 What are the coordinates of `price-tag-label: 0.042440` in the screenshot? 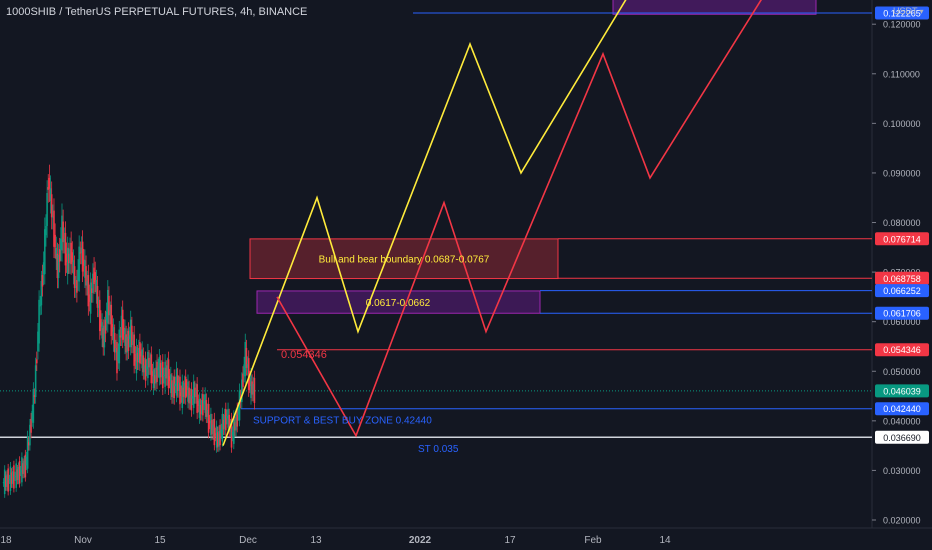 It's located at (902, 409).